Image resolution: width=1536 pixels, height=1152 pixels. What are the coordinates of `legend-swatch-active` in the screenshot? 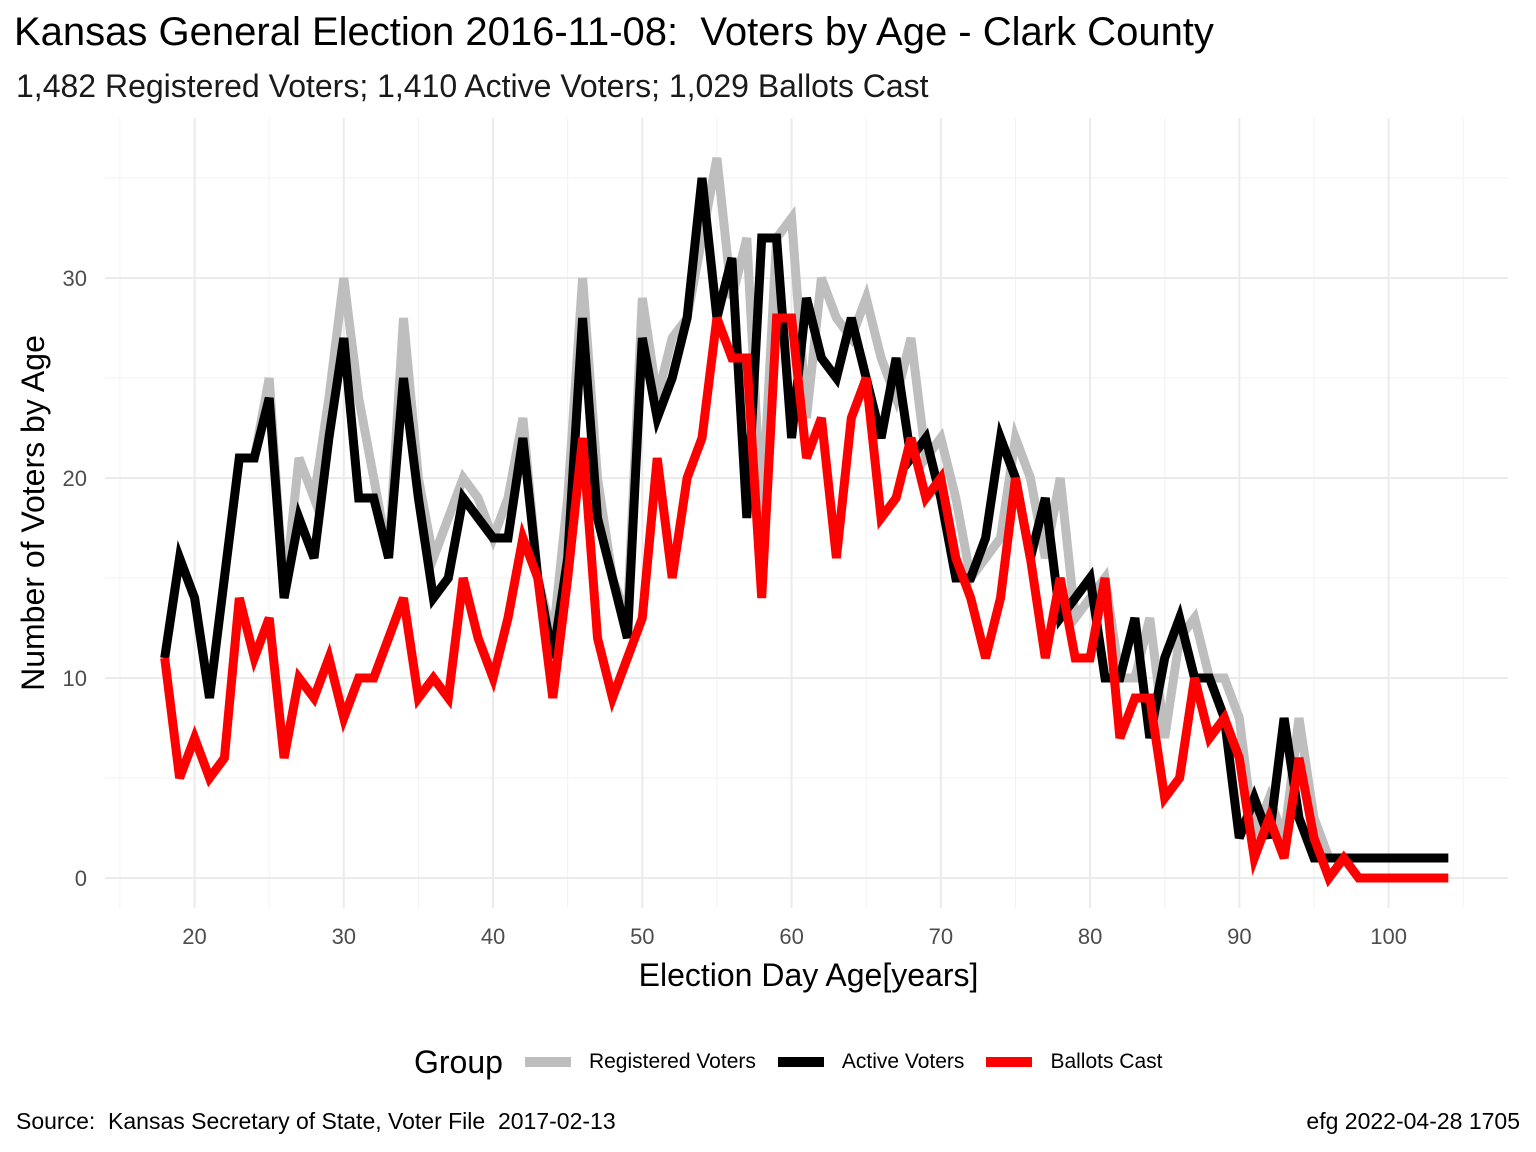 It's located at (800, 1062).